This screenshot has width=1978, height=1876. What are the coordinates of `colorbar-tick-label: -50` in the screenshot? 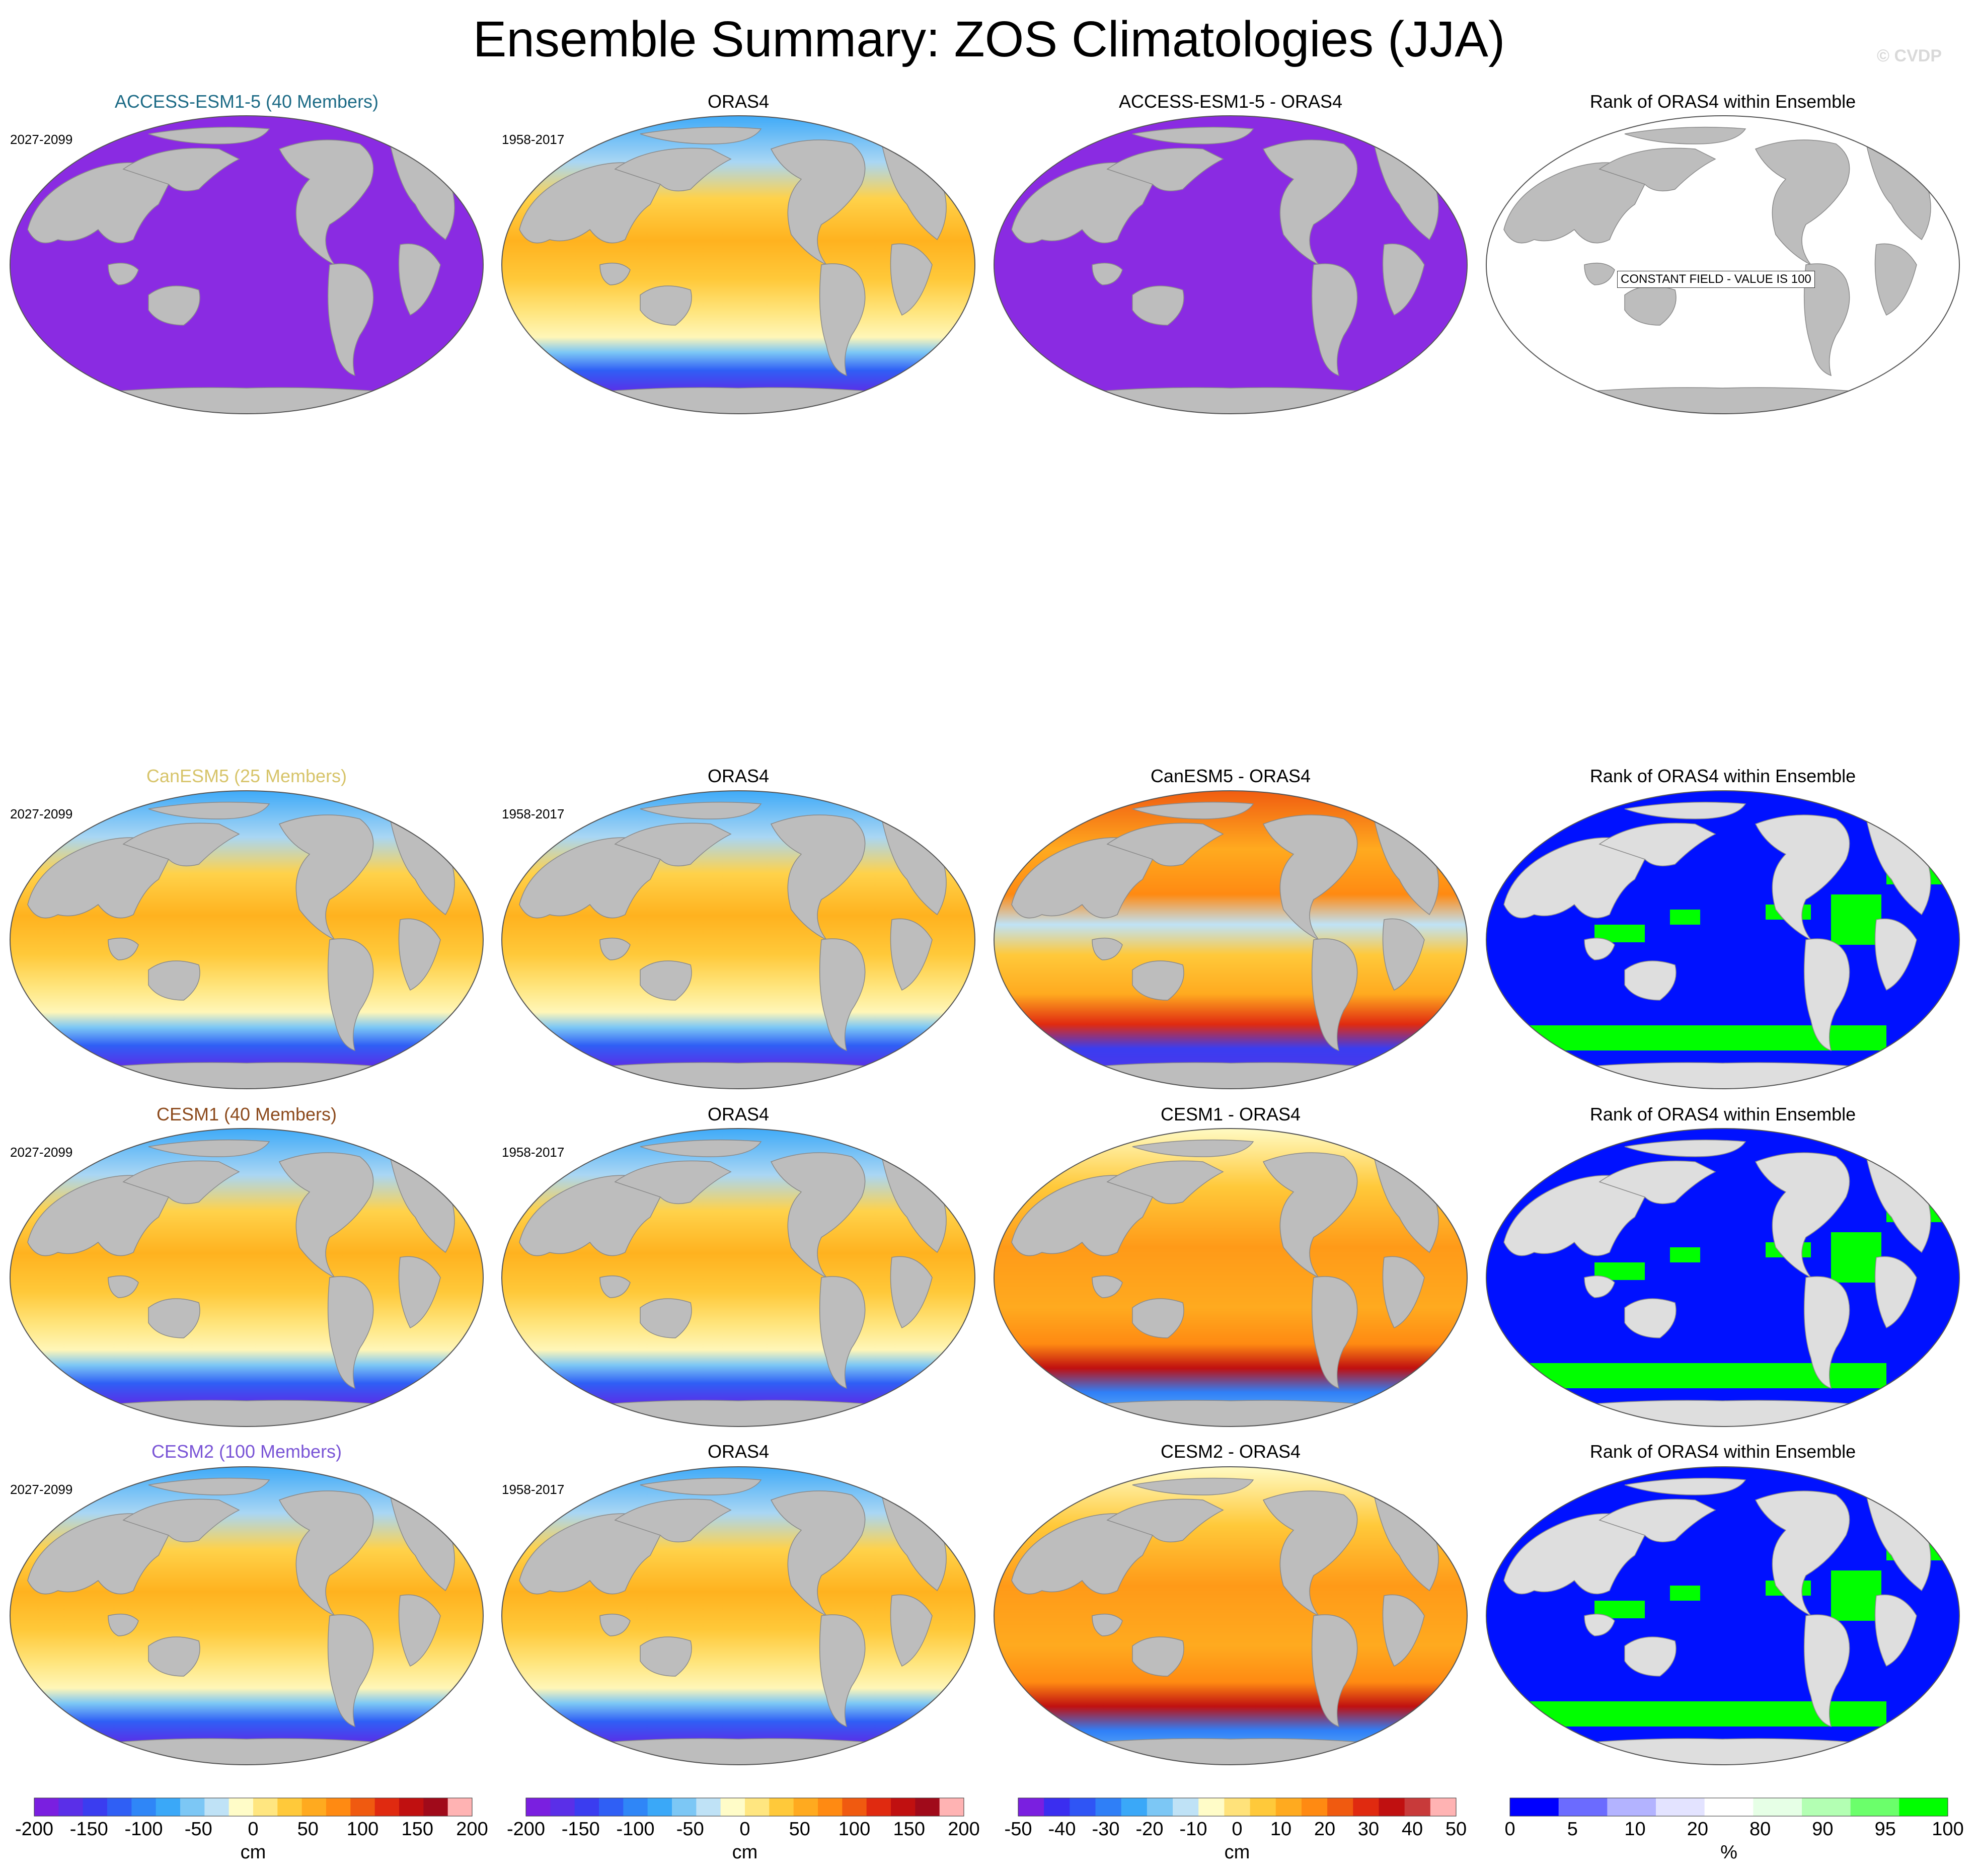 It's located at (1018, 1829).